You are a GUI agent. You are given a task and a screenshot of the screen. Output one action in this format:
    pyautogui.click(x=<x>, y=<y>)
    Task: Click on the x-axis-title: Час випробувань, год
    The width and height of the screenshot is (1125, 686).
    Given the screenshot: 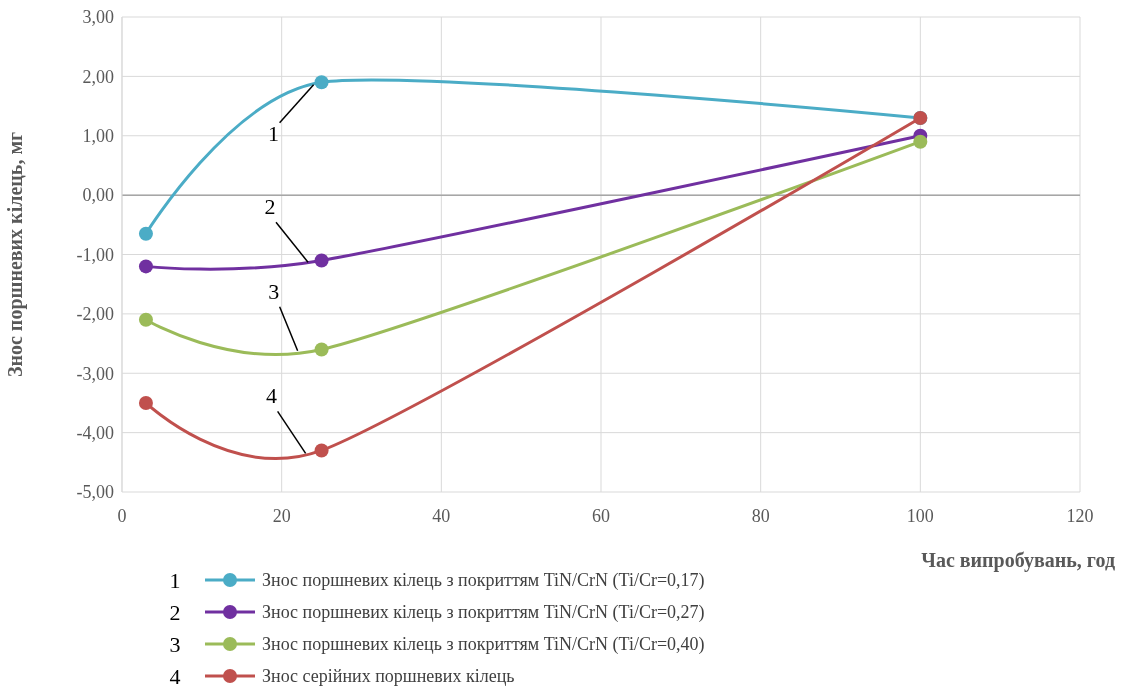 What is the action you would take?
    pyautogui.click(x=1018, y=560)
    